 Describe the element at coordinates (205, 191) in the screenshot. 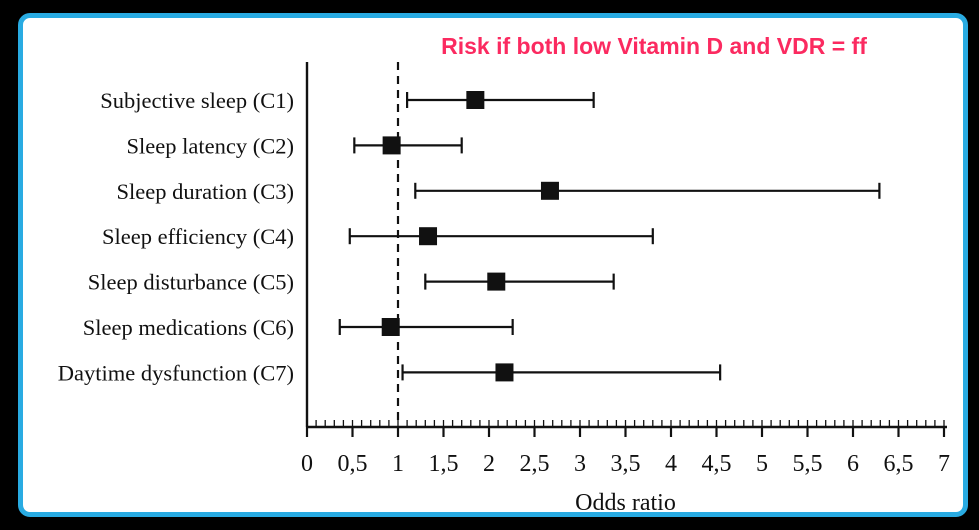

I see `category-label: Sleep duration (C3)` at that location.